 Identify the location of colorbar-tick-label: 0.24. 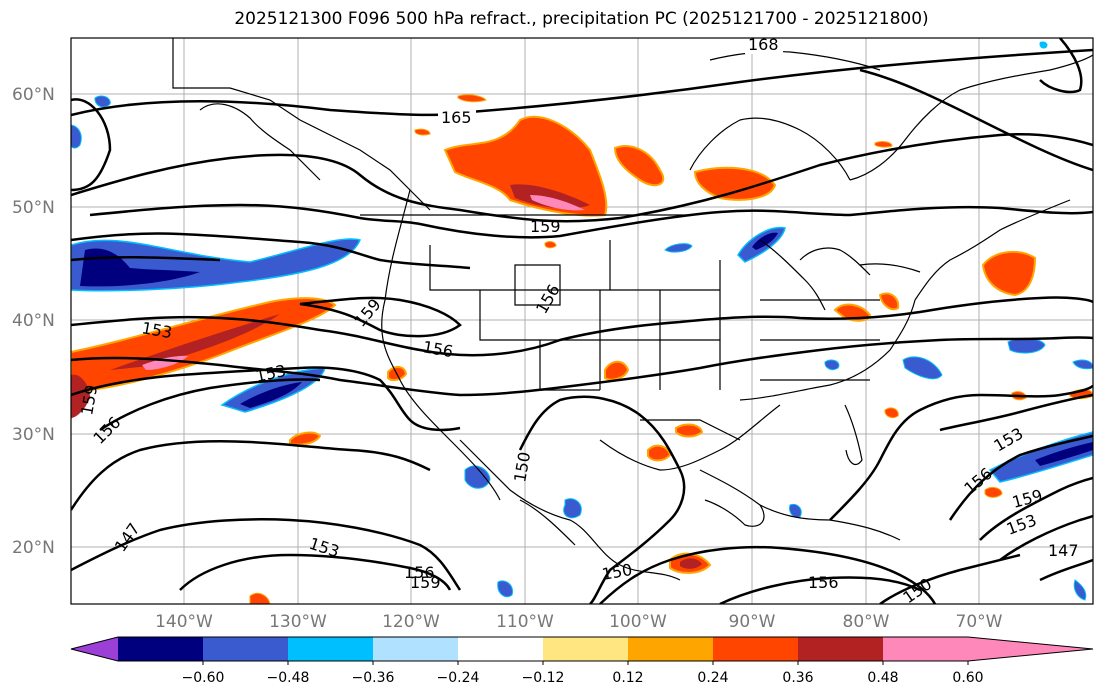
(712, 678).